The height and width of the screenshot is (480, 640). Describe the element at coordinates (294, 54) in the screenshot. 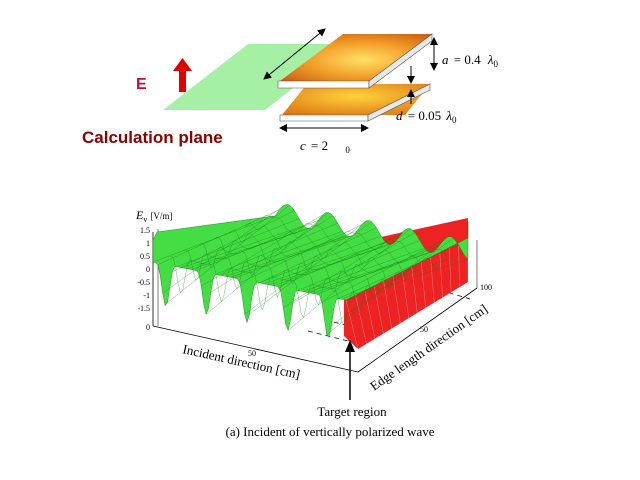

I see `length-dimension-arrow` at that location.